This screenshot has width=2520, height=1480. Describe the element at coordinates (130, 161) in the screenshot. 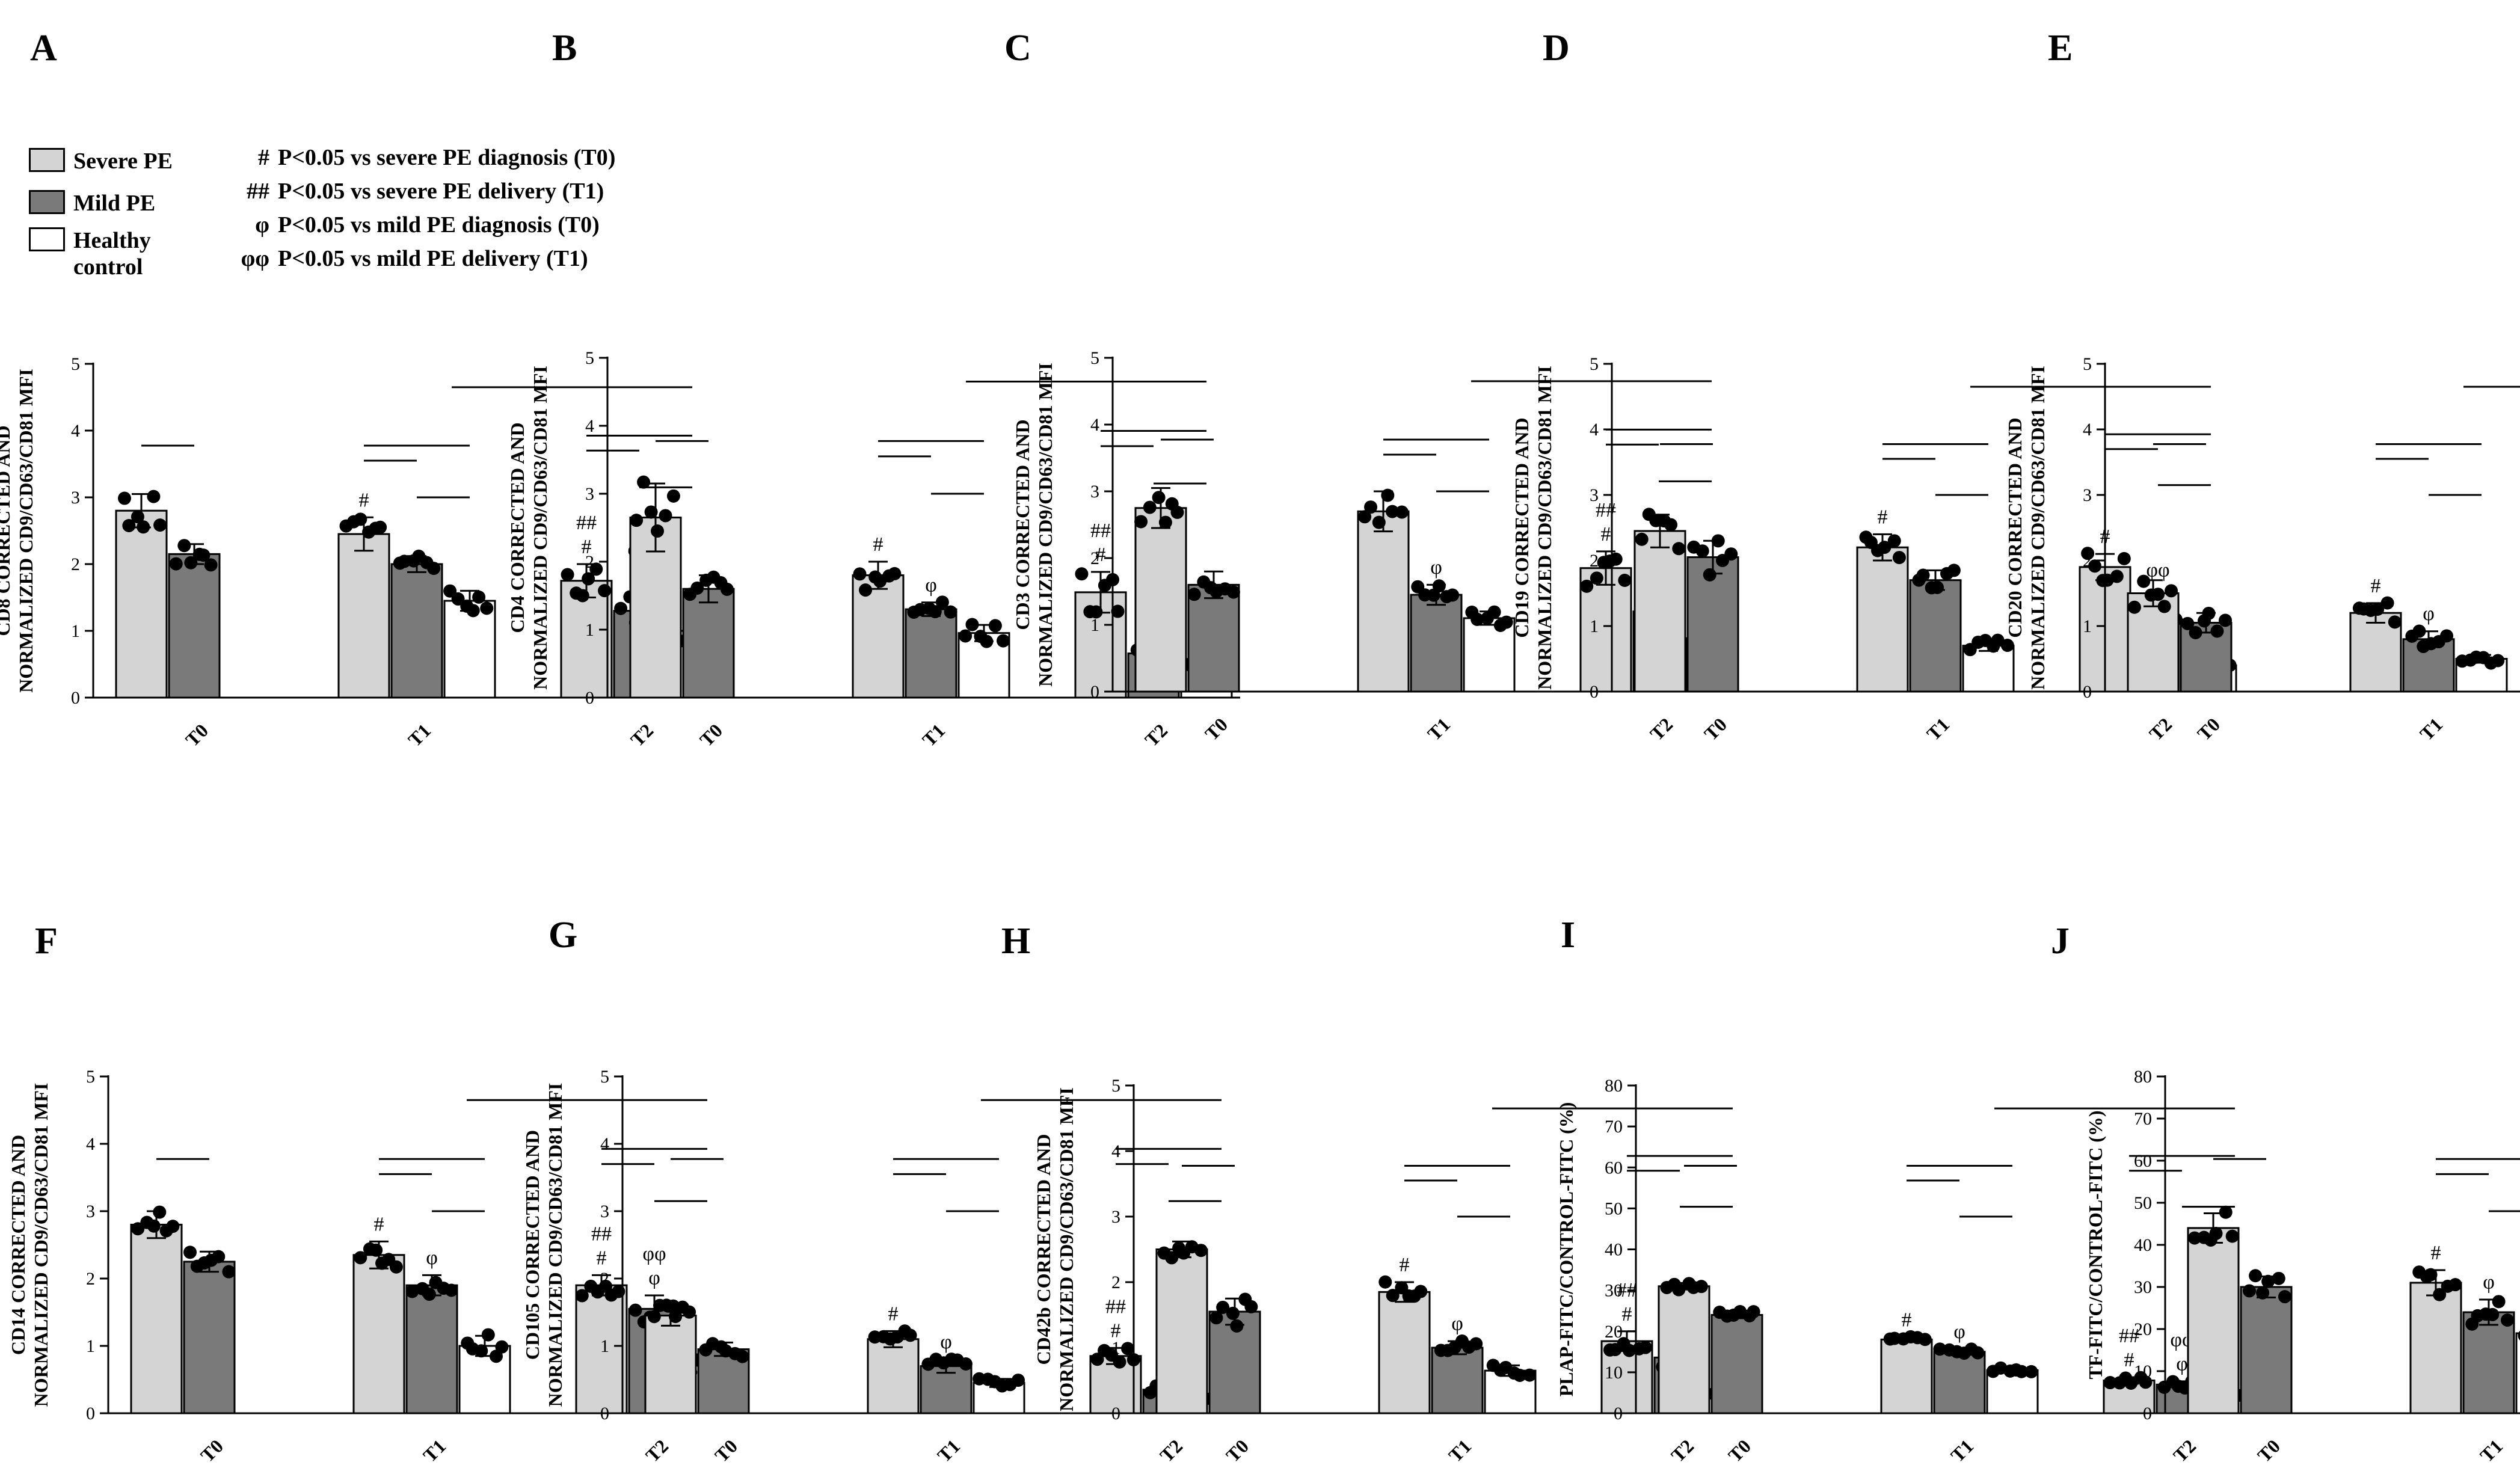

I see `legend-item-severe-pe: Severe PE` at that location.